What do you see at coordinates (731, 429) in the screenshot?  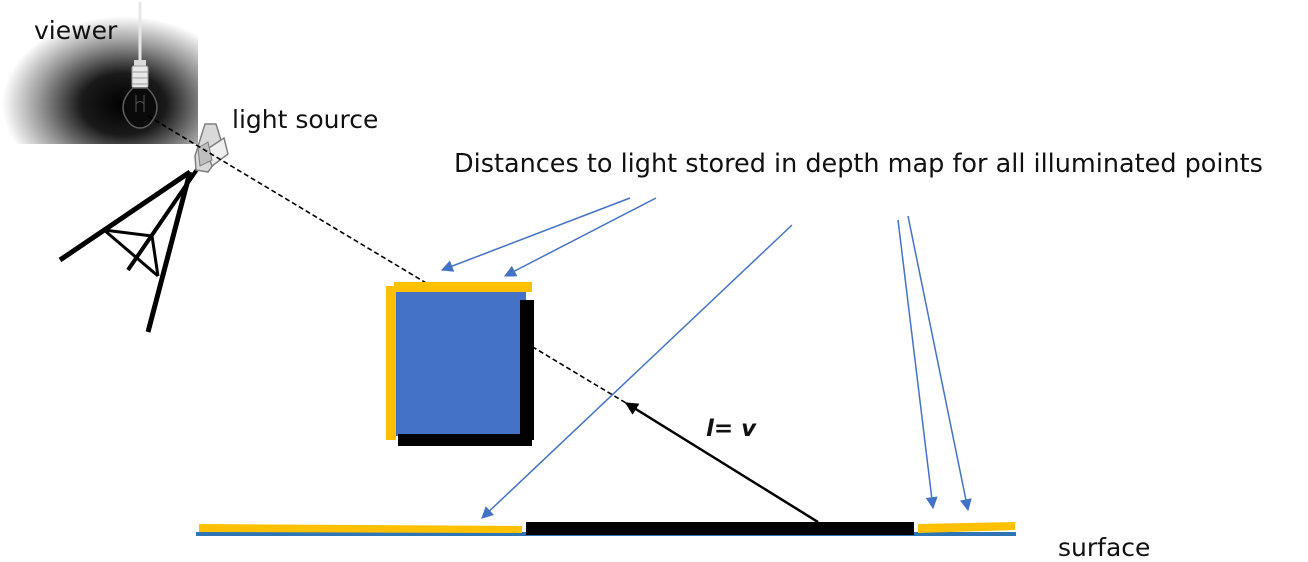 I see `vector-label: l= v` at bounding box center [731, 429].